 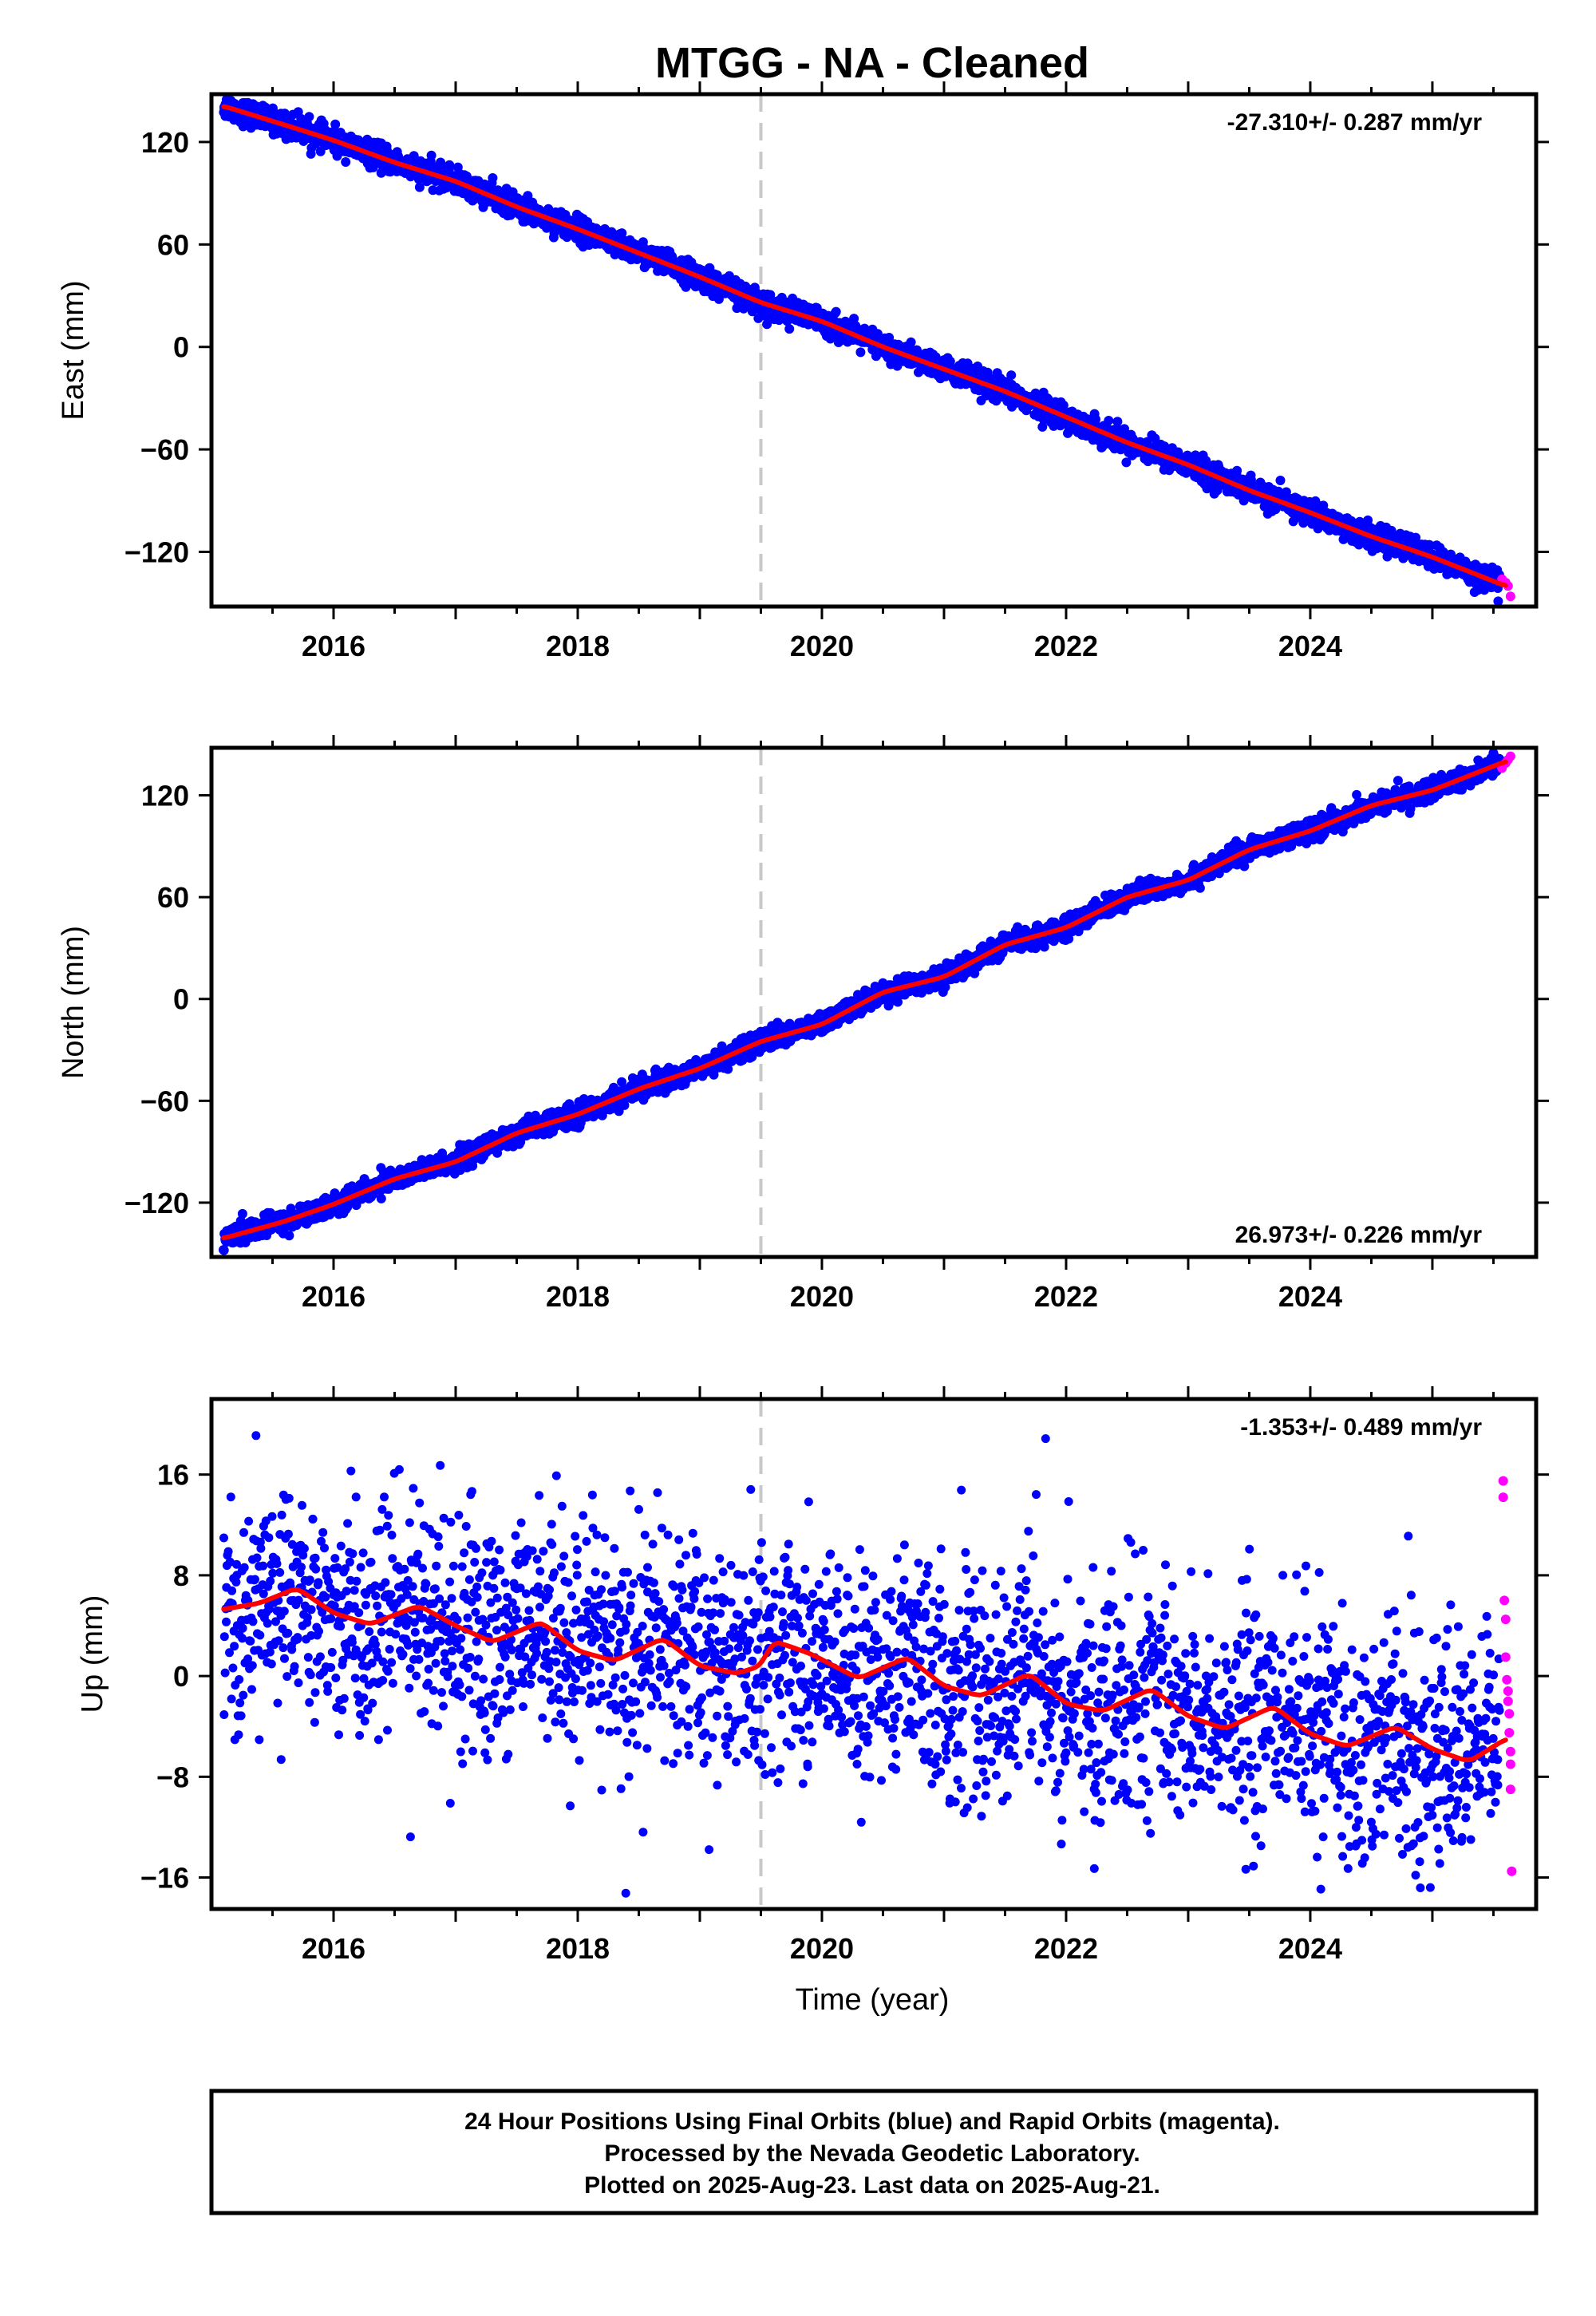 I want to click on east-rate-label: -27.310+/- 0.287 mm/yr, so click(x=1355, y=122).